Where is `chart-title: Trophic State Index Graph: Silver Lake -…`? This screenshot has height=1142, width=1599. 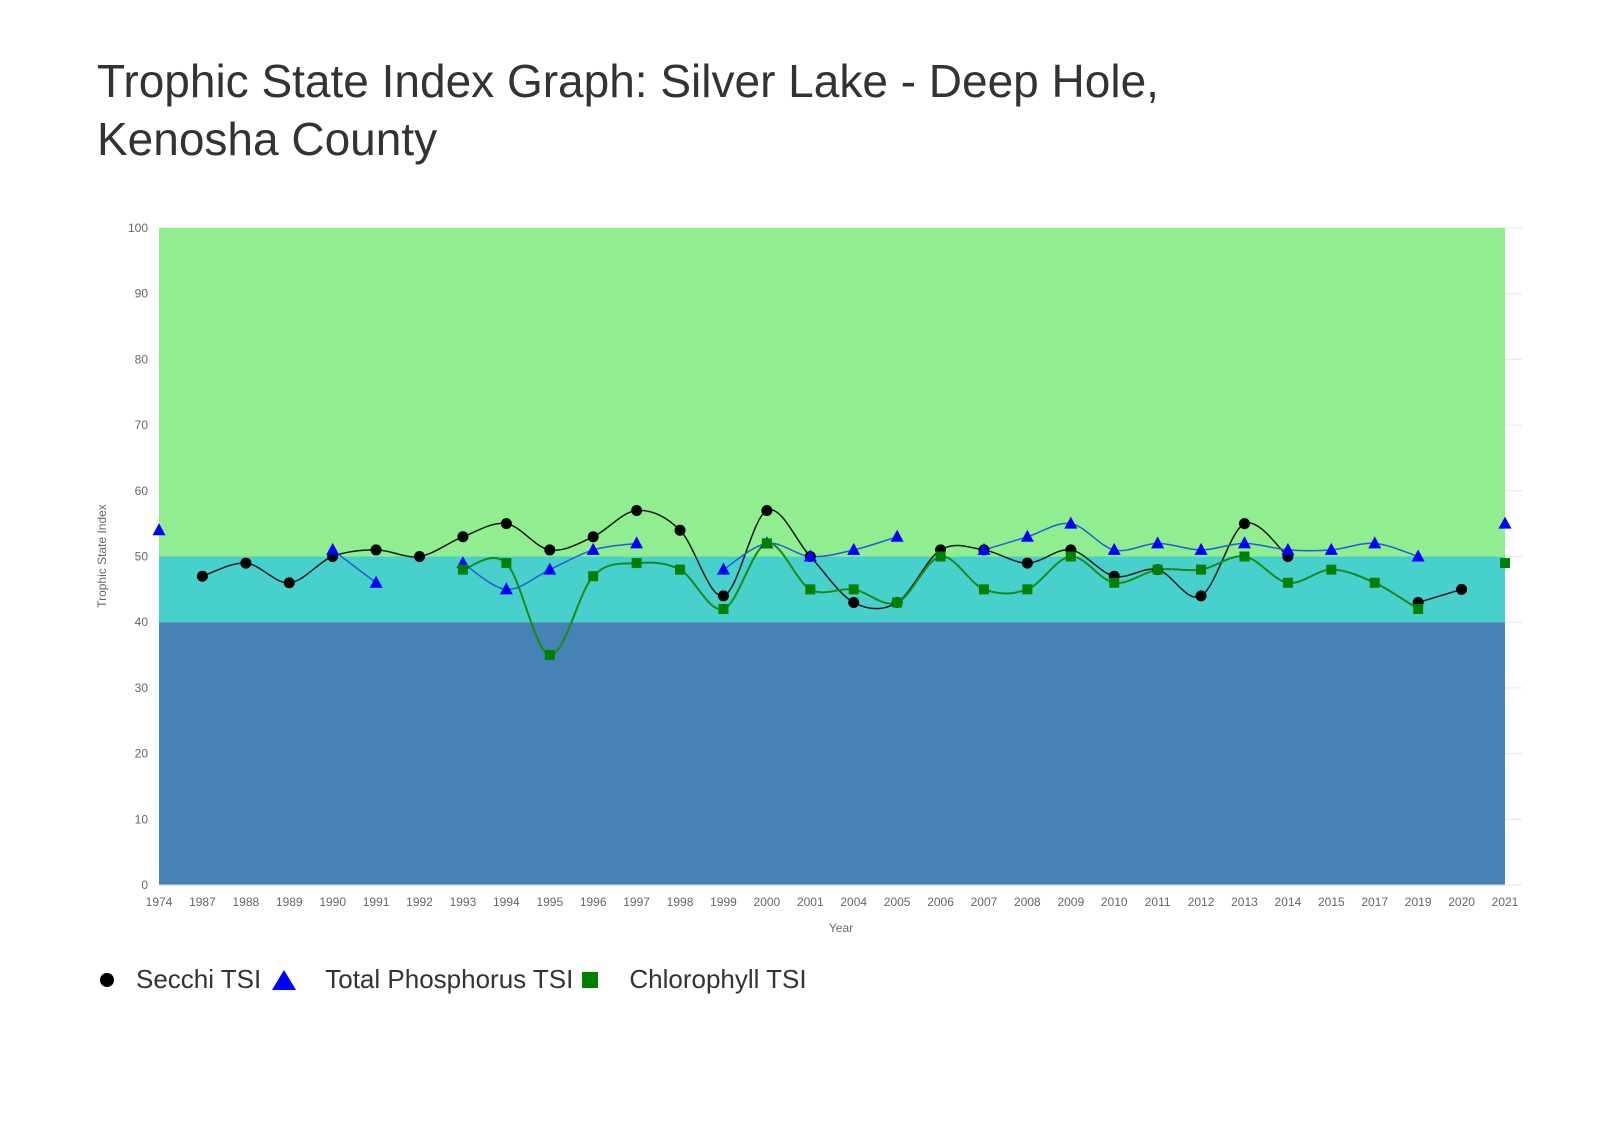 chart-title: Trophic State Index Graph: Silver Lake -… is located at coordinates (628, 110).